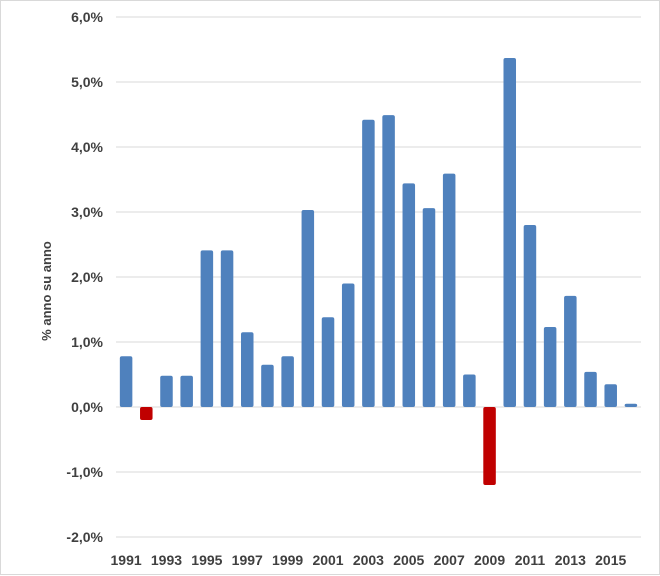  Describe the element at coordinates (489, 446) in the screenshot. I see `bar-2009` at that location.